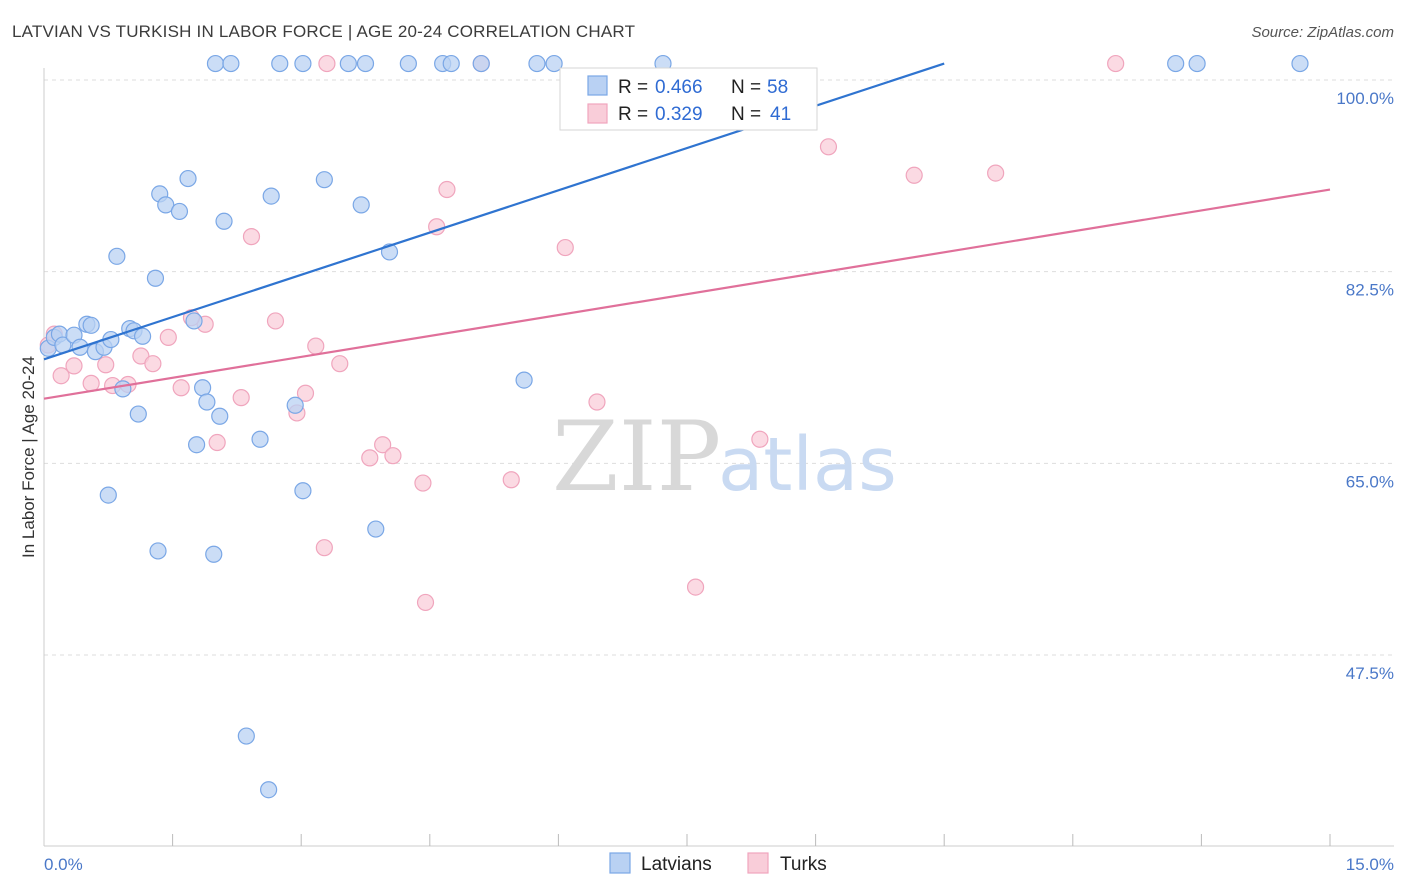  What do you see at coordinates (746, 87) in the screenshot?
I see `legend-n-label-latvians: N =` at bounding box center [746, 87].